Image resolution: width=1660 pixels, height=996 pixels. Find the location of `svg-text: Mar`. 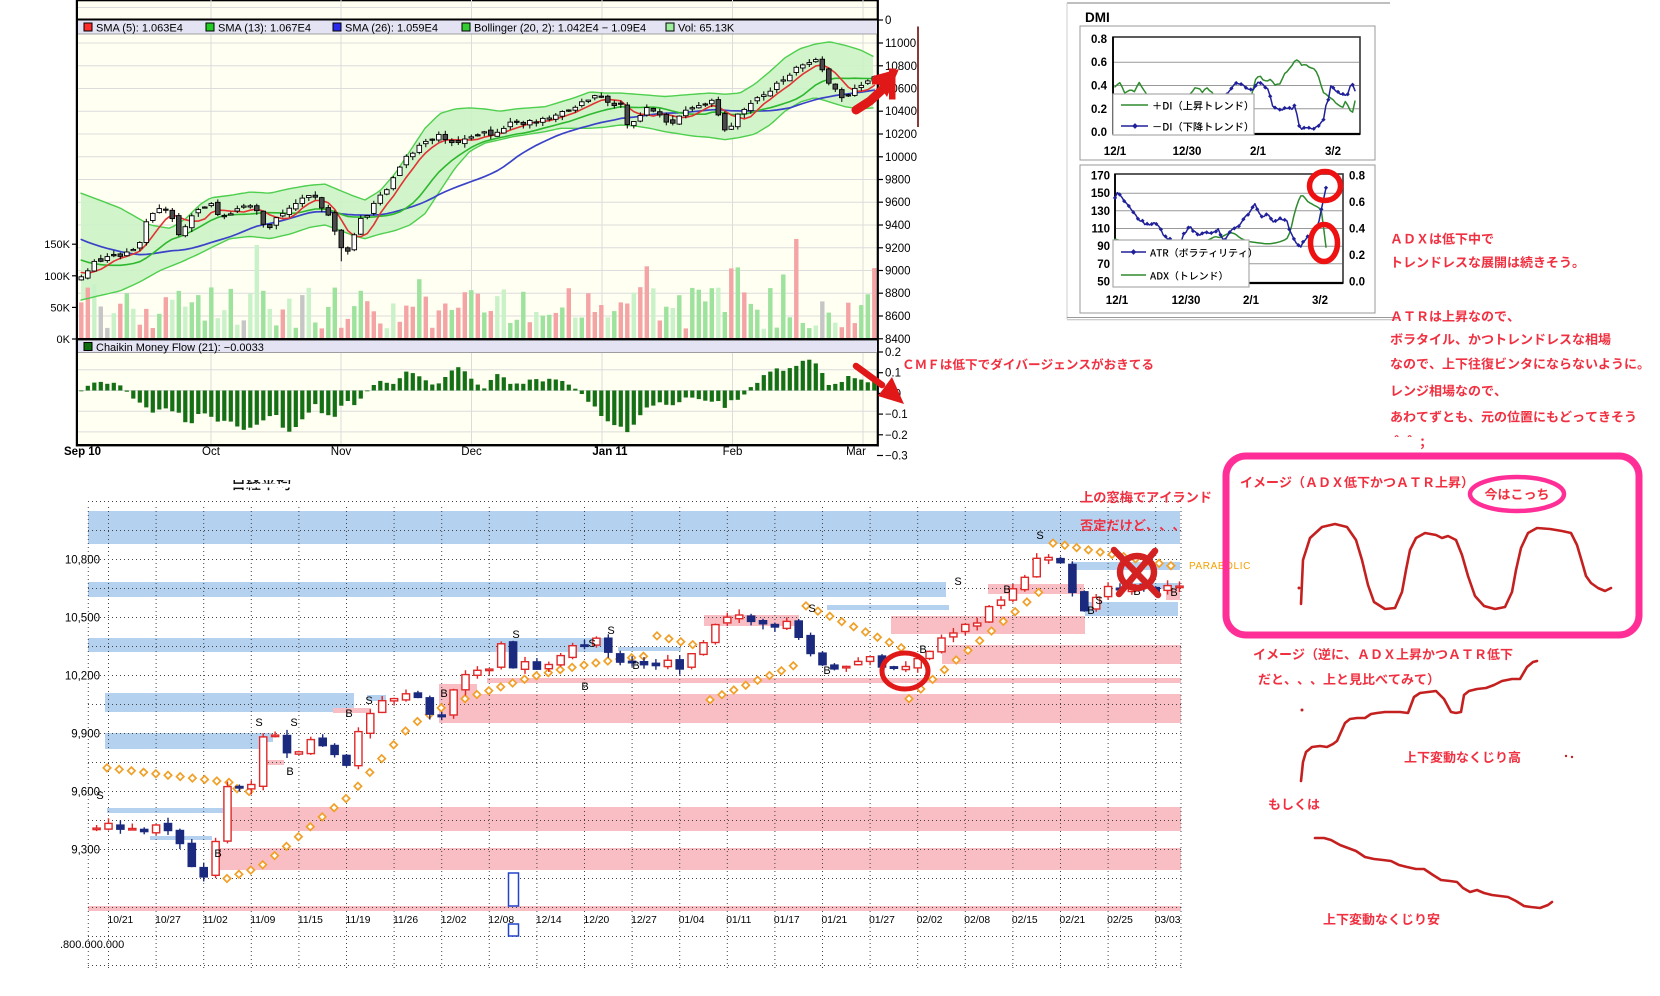

svg-text: Mar is located at coordinates (856, 452).